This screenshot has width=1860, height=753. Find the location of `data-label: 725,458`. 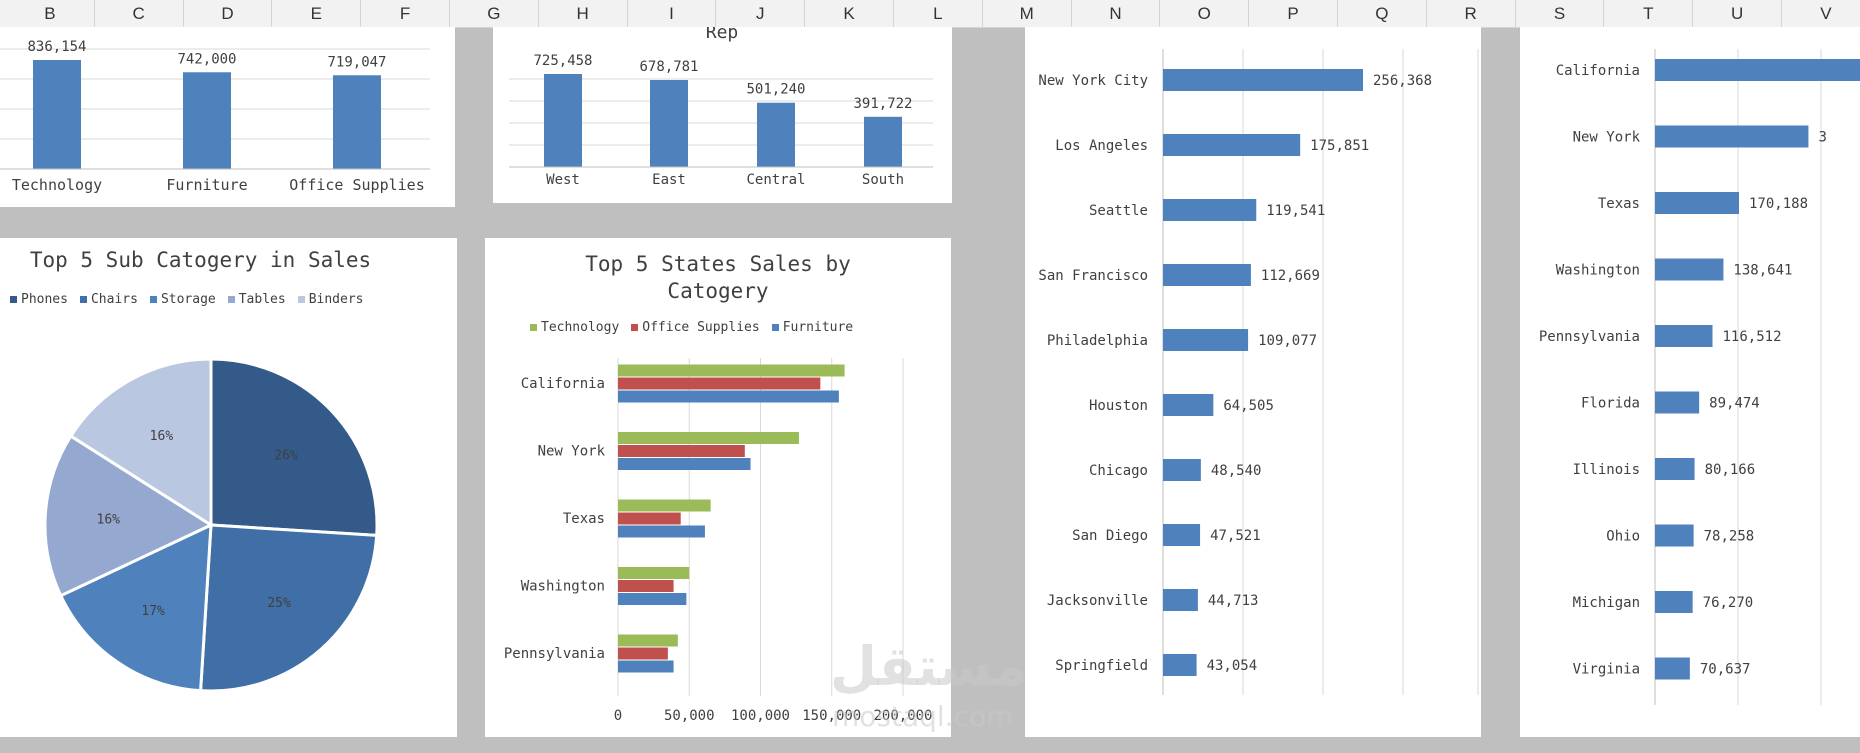

data-label: 725,458 is located at coordinates (562, 61).